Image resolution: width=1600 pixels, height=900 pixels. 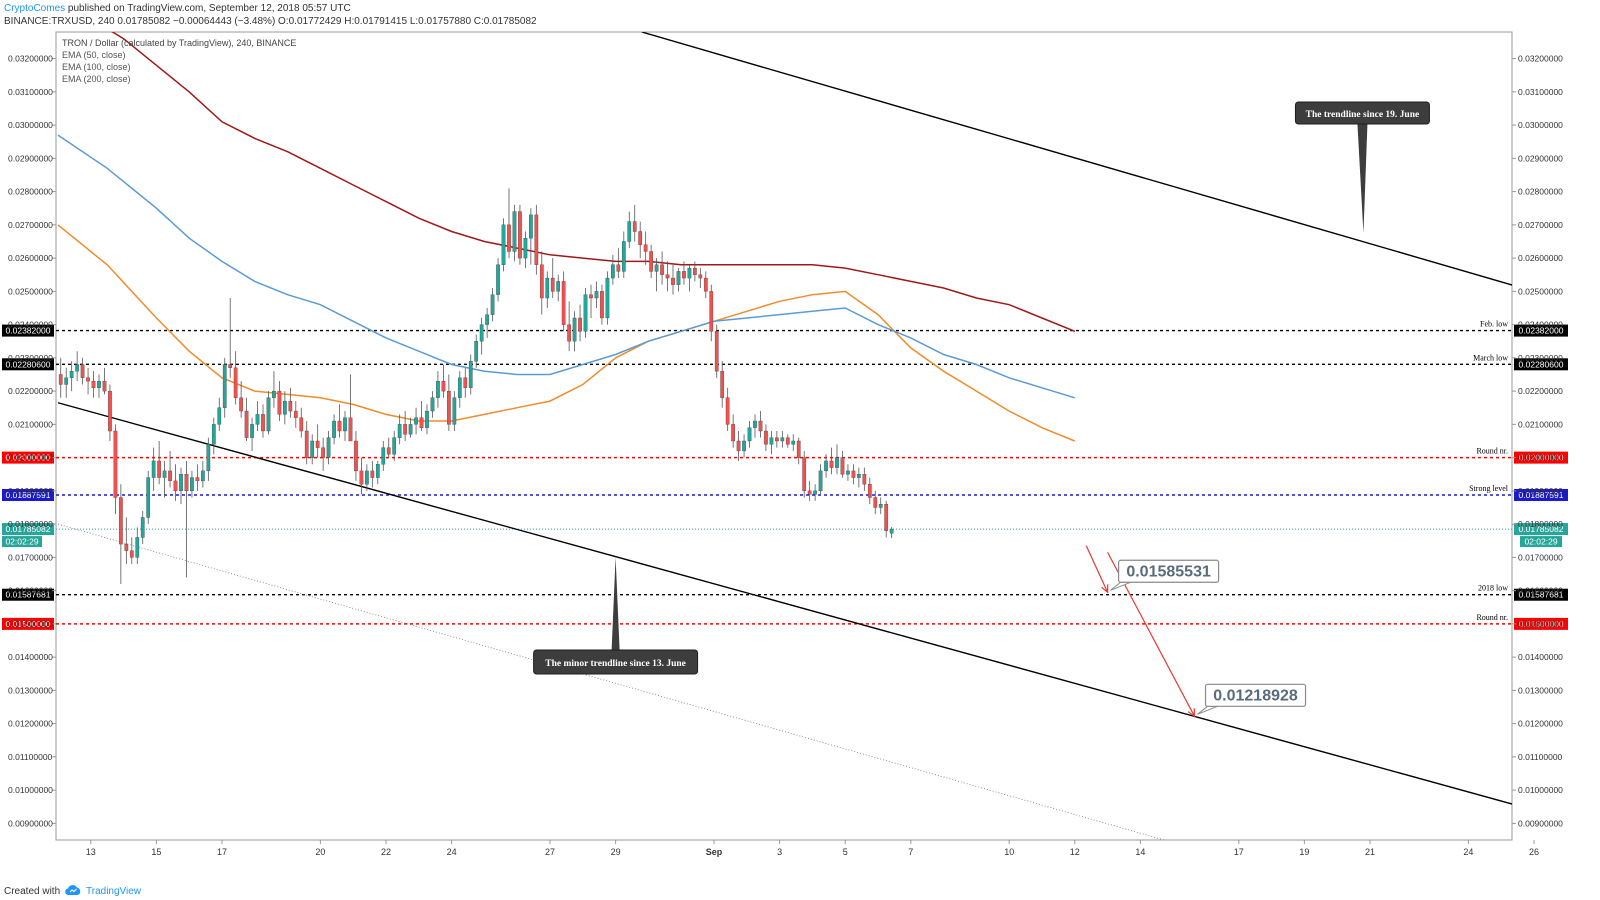 I want to click on level-tag-right-text: 0.02280600, so click(x=1541, y=364).